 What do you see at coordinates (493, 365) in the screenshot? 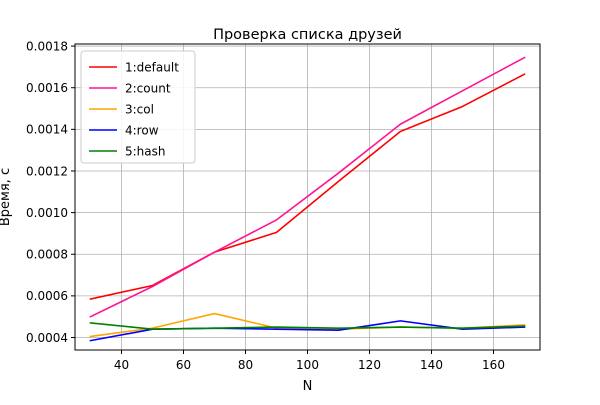
I see `x-tick-label: 160` at bounding box center [493, 365].